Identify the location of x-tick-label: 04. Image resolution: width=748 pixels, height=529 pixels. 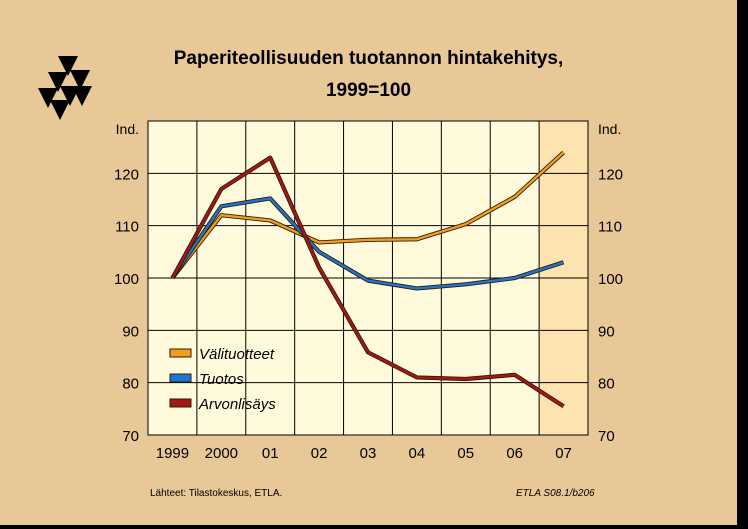
(417, 453).